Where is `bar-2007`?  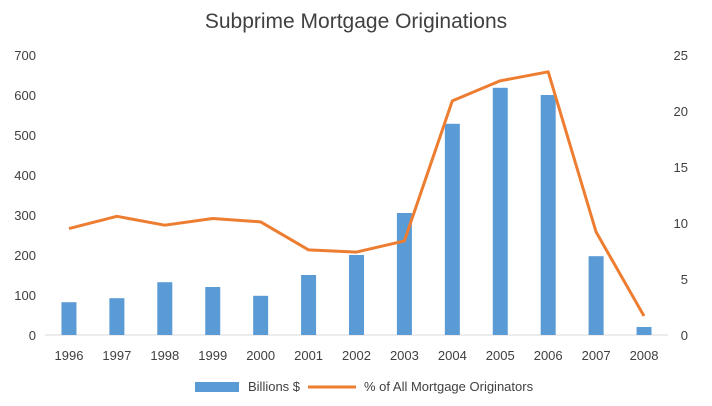
bar-2007 is located at coordinates (596, 295).